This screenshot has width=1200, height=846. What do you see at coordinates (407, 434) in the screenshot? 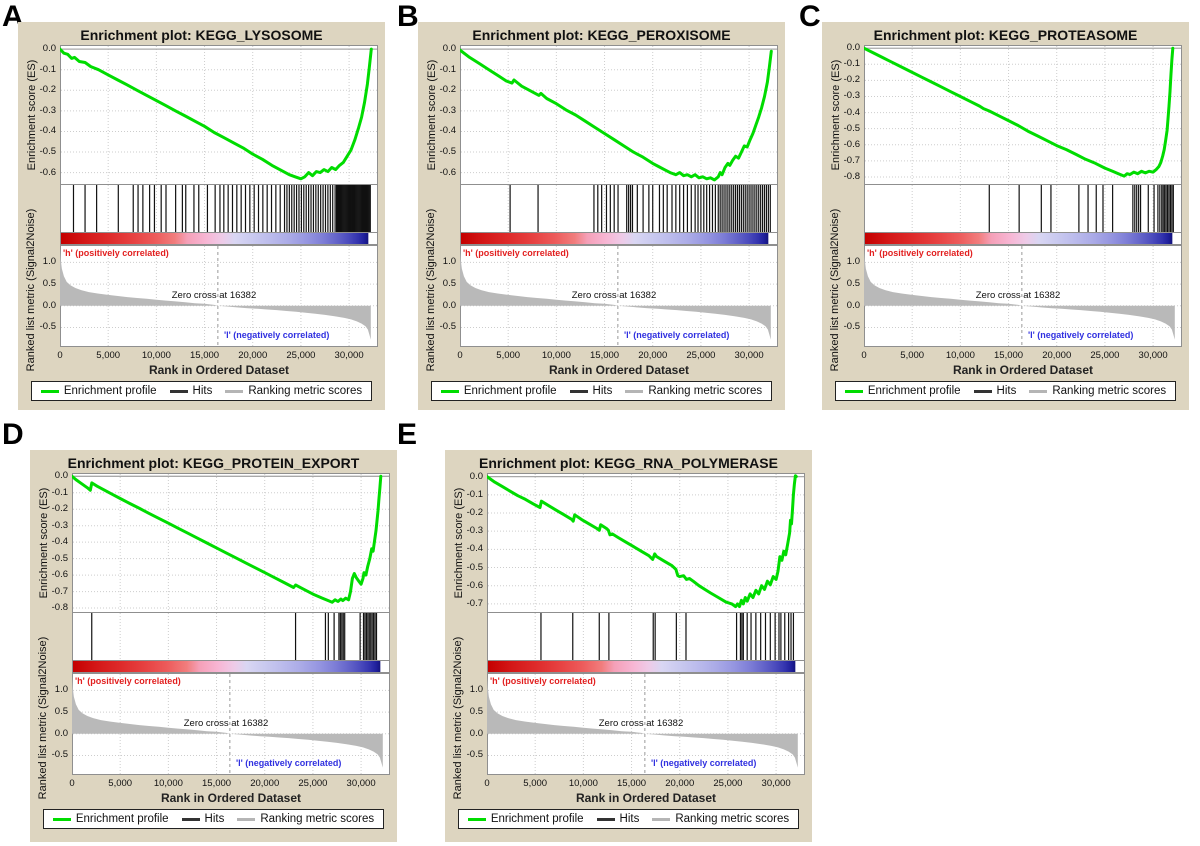
I see `figure-label-e: E` at bounding box center [407, 434].